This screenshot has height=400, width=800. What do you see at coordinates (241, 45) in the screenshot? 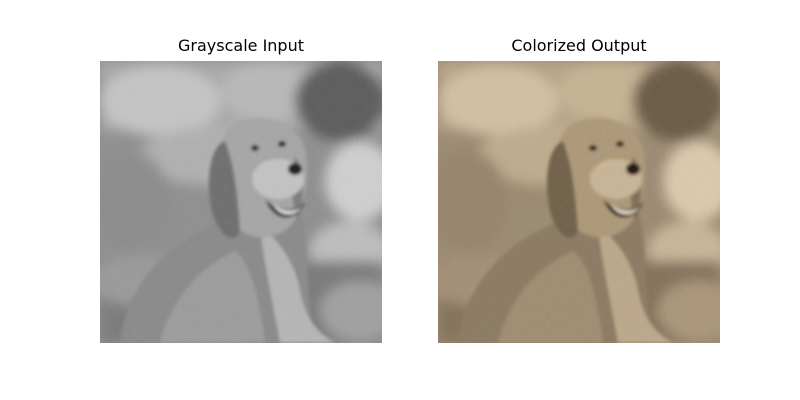
I see `grayscale-input-title: Grayscale Input` at bounding box center [241, 45].